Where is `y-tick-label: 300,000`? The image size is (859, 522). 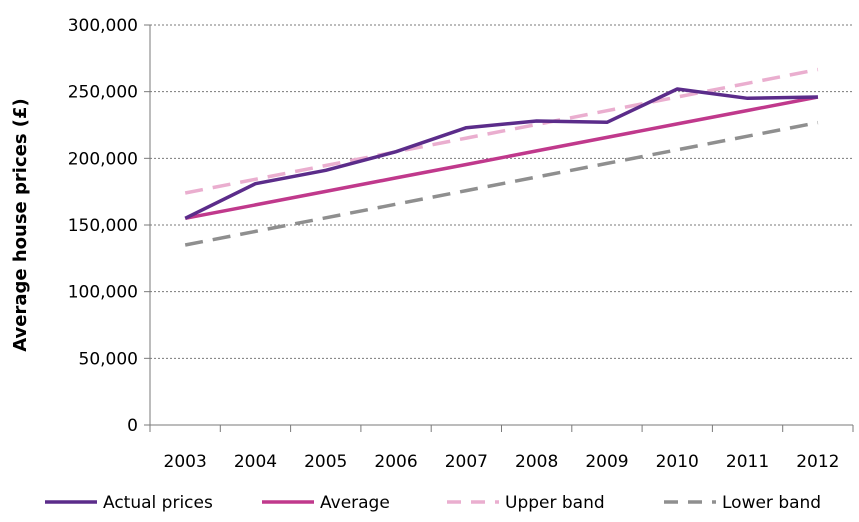
y-tick-label: 300,000 is located at coordinates (103, 26).